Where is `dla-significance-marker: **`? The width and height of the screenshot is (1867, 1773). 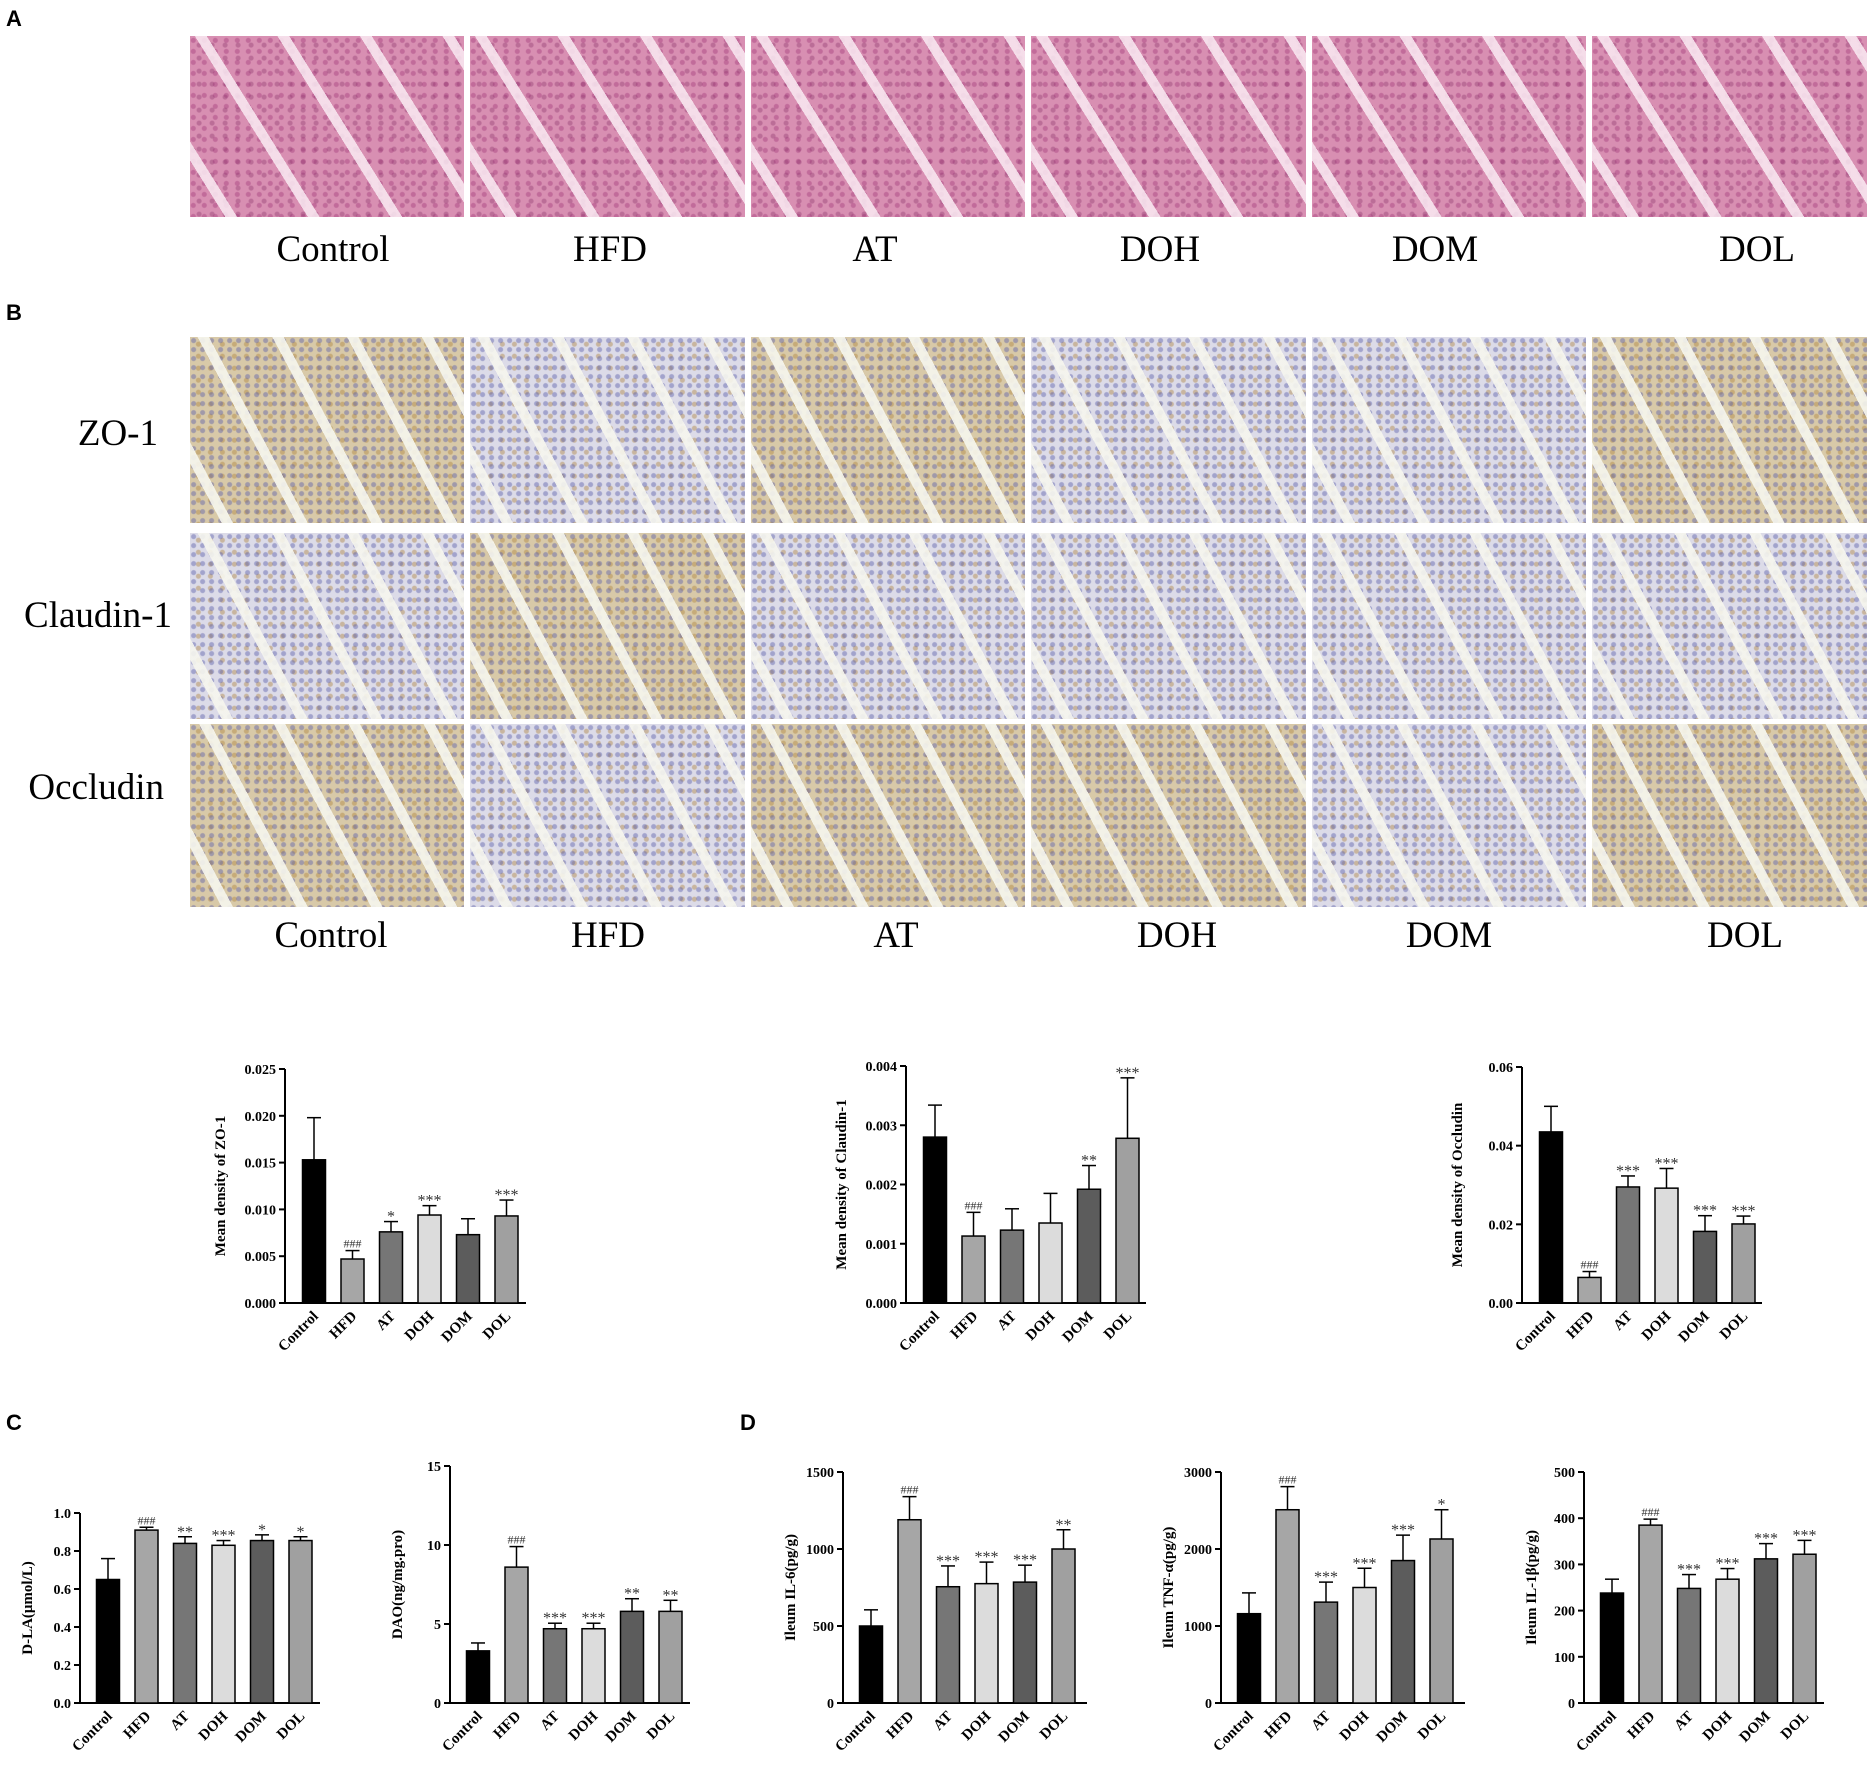
dla-significance-marker: ** is located at coordinates (185, 1532).